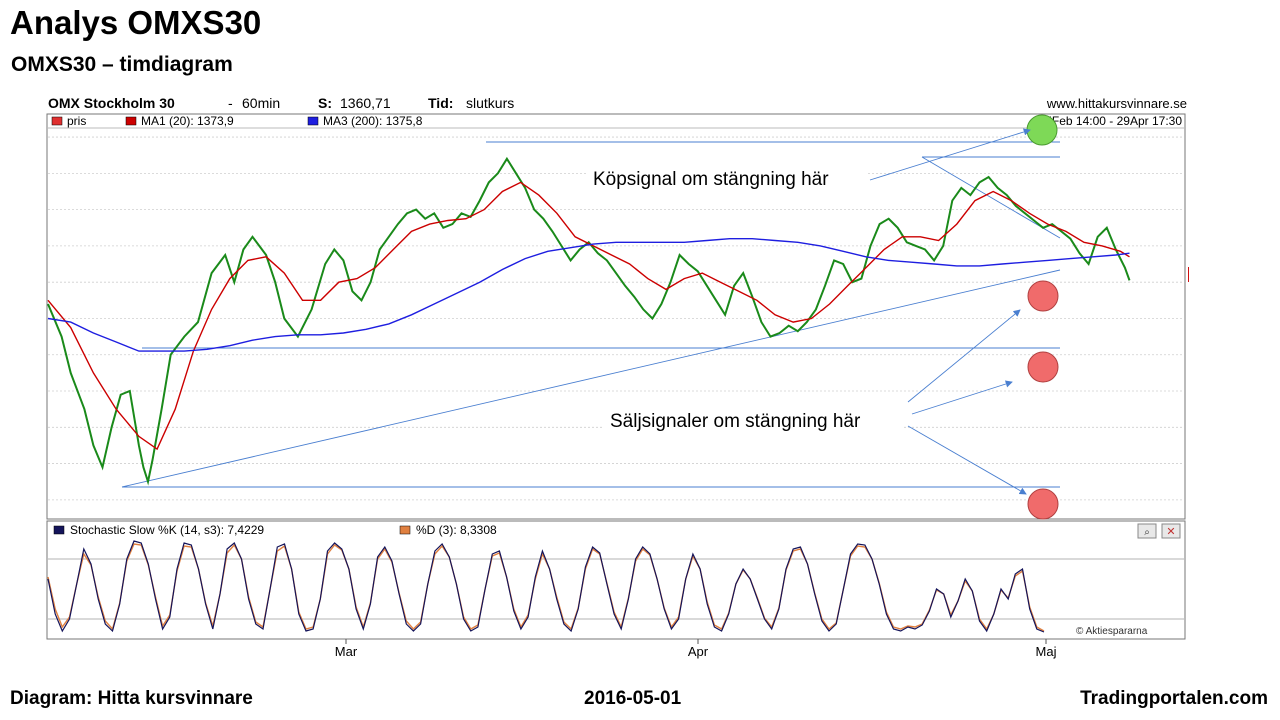  Describe the element at coordinates (1174, 698) in the screenshot. I see `footer-right: Tradingportalen.com` at that location.